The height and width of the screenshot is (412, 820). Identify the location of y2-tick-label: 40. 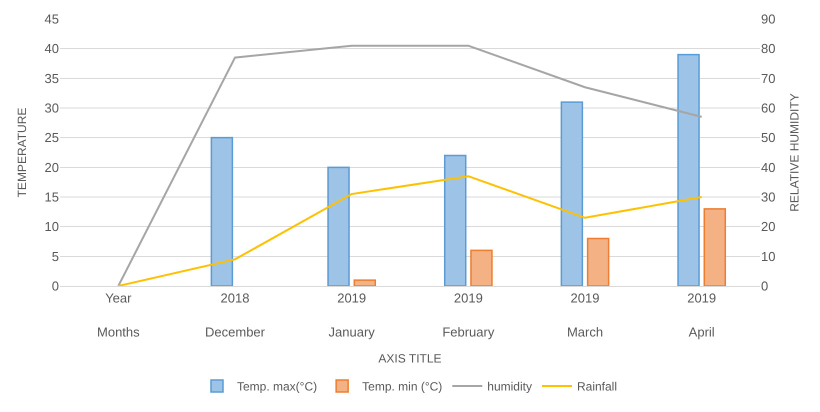
(768, 167).